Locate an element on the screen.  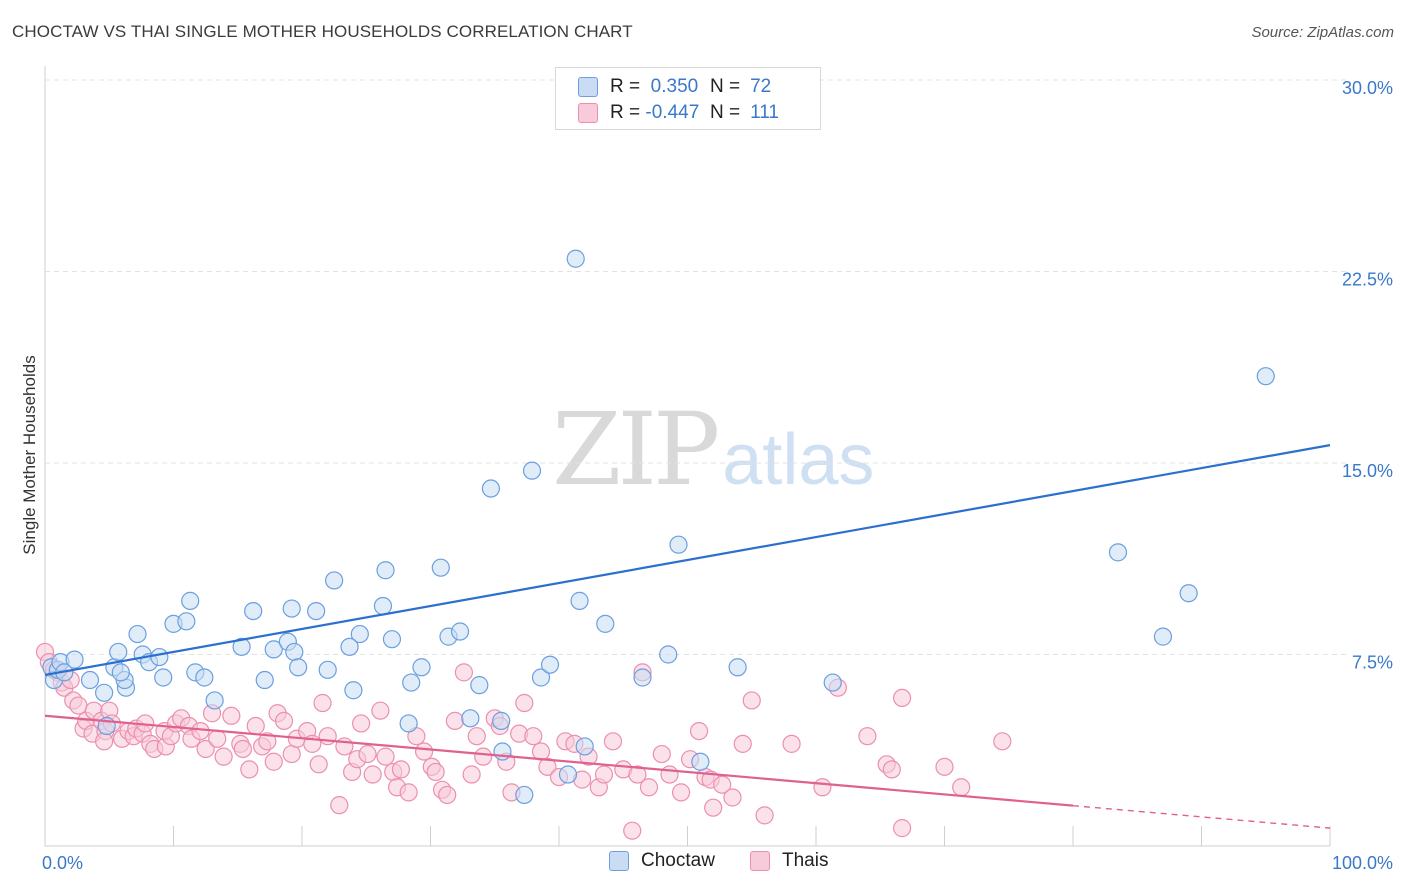
legend-n-value: 72 is located at coordinates (761, 86).